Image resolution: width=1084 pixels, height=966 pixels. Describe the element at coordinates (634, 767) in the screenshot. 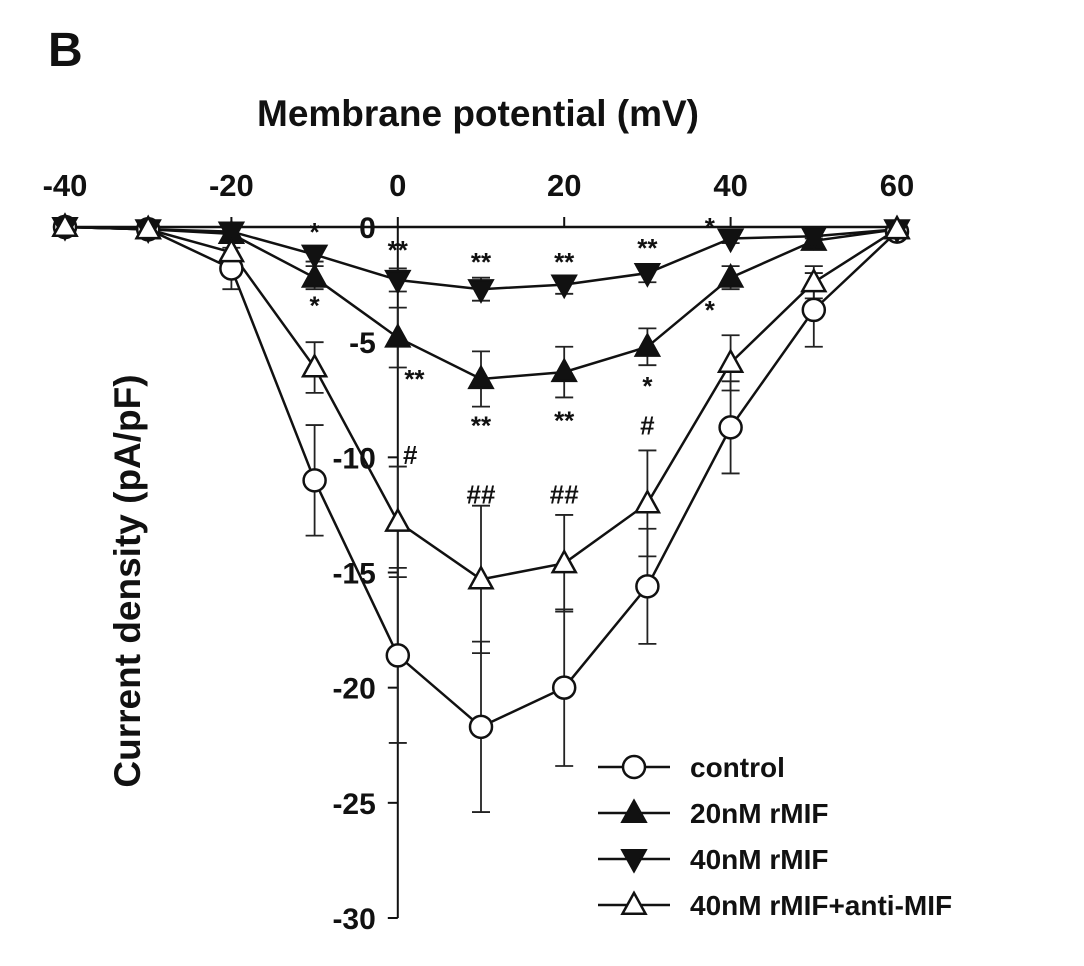

I see `legend-marker-control` at that location.